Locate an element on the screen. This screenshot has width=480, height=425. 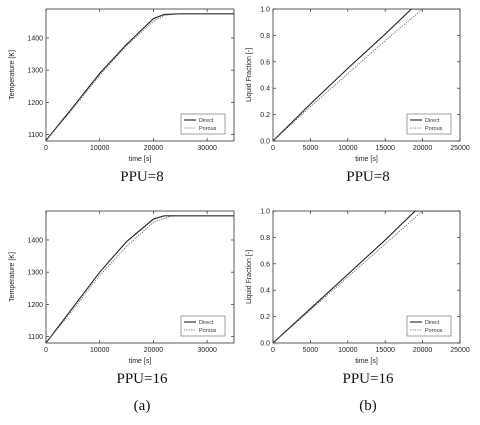
caption-top-right: PPU=8 is located at coordinates (368, 177).